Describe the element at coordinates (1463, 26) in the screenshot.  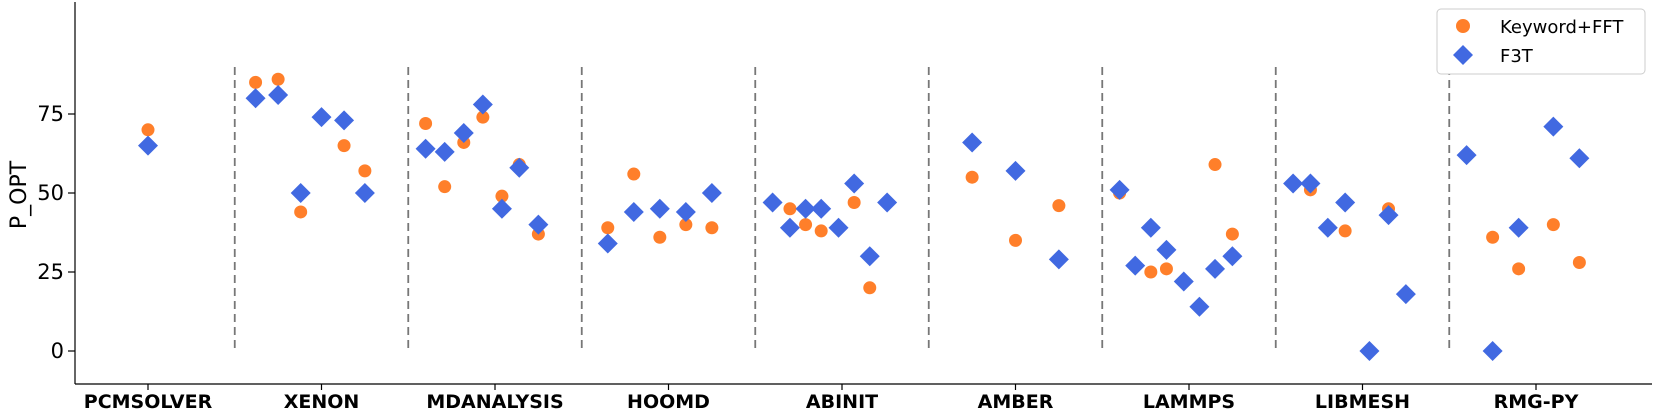
I see `legend-marker-keyword-fft` at that location.